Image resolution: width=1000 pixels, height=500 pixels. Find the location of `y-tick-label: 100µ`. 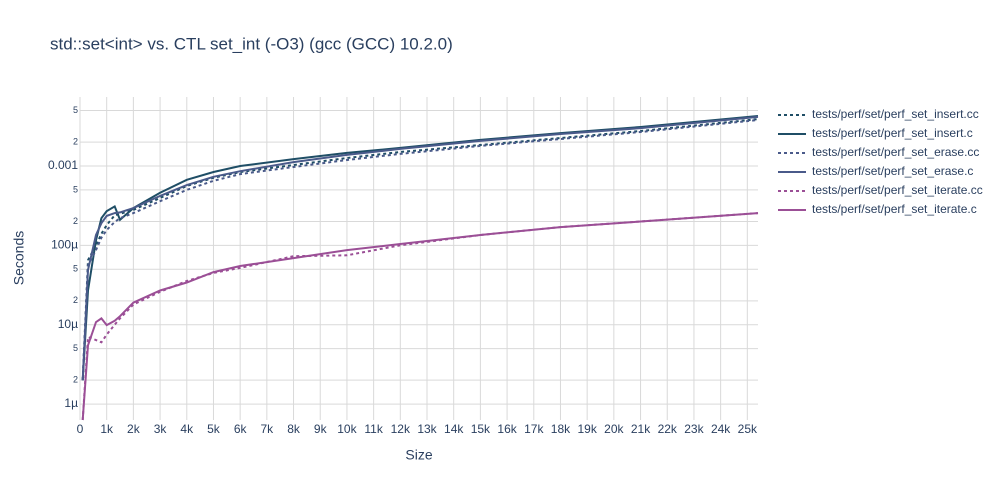

y-tick-label: 100µ is located at coordinates (64, 245).